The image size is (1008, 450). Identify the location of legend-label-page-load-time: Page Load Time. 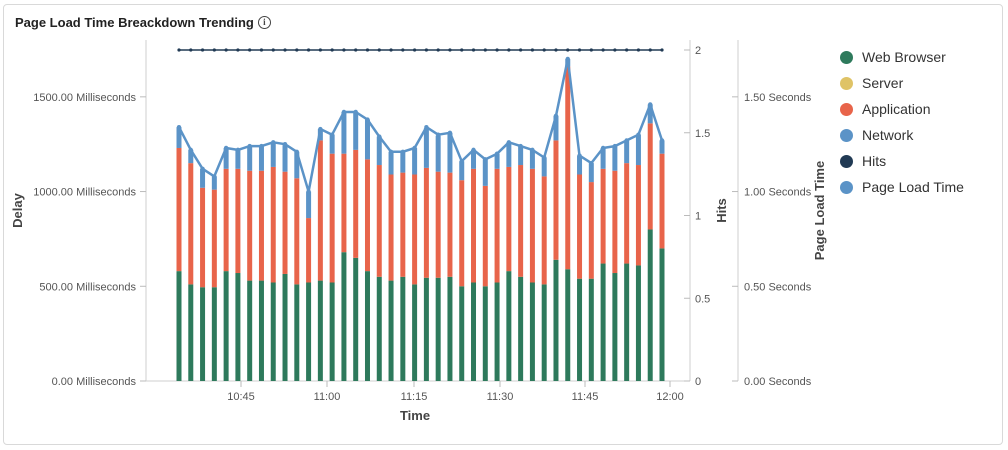
(913, 187).